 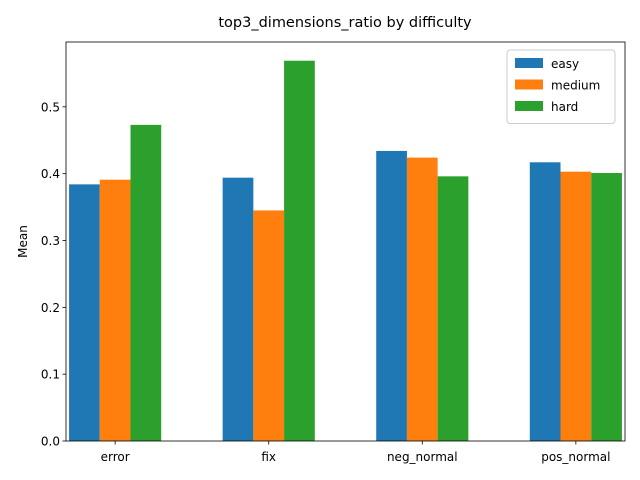 What do you see at coordinates (23, 241) in the screenshot?
I see `y-axis-label: Mean` at bounding box center [23, 241].